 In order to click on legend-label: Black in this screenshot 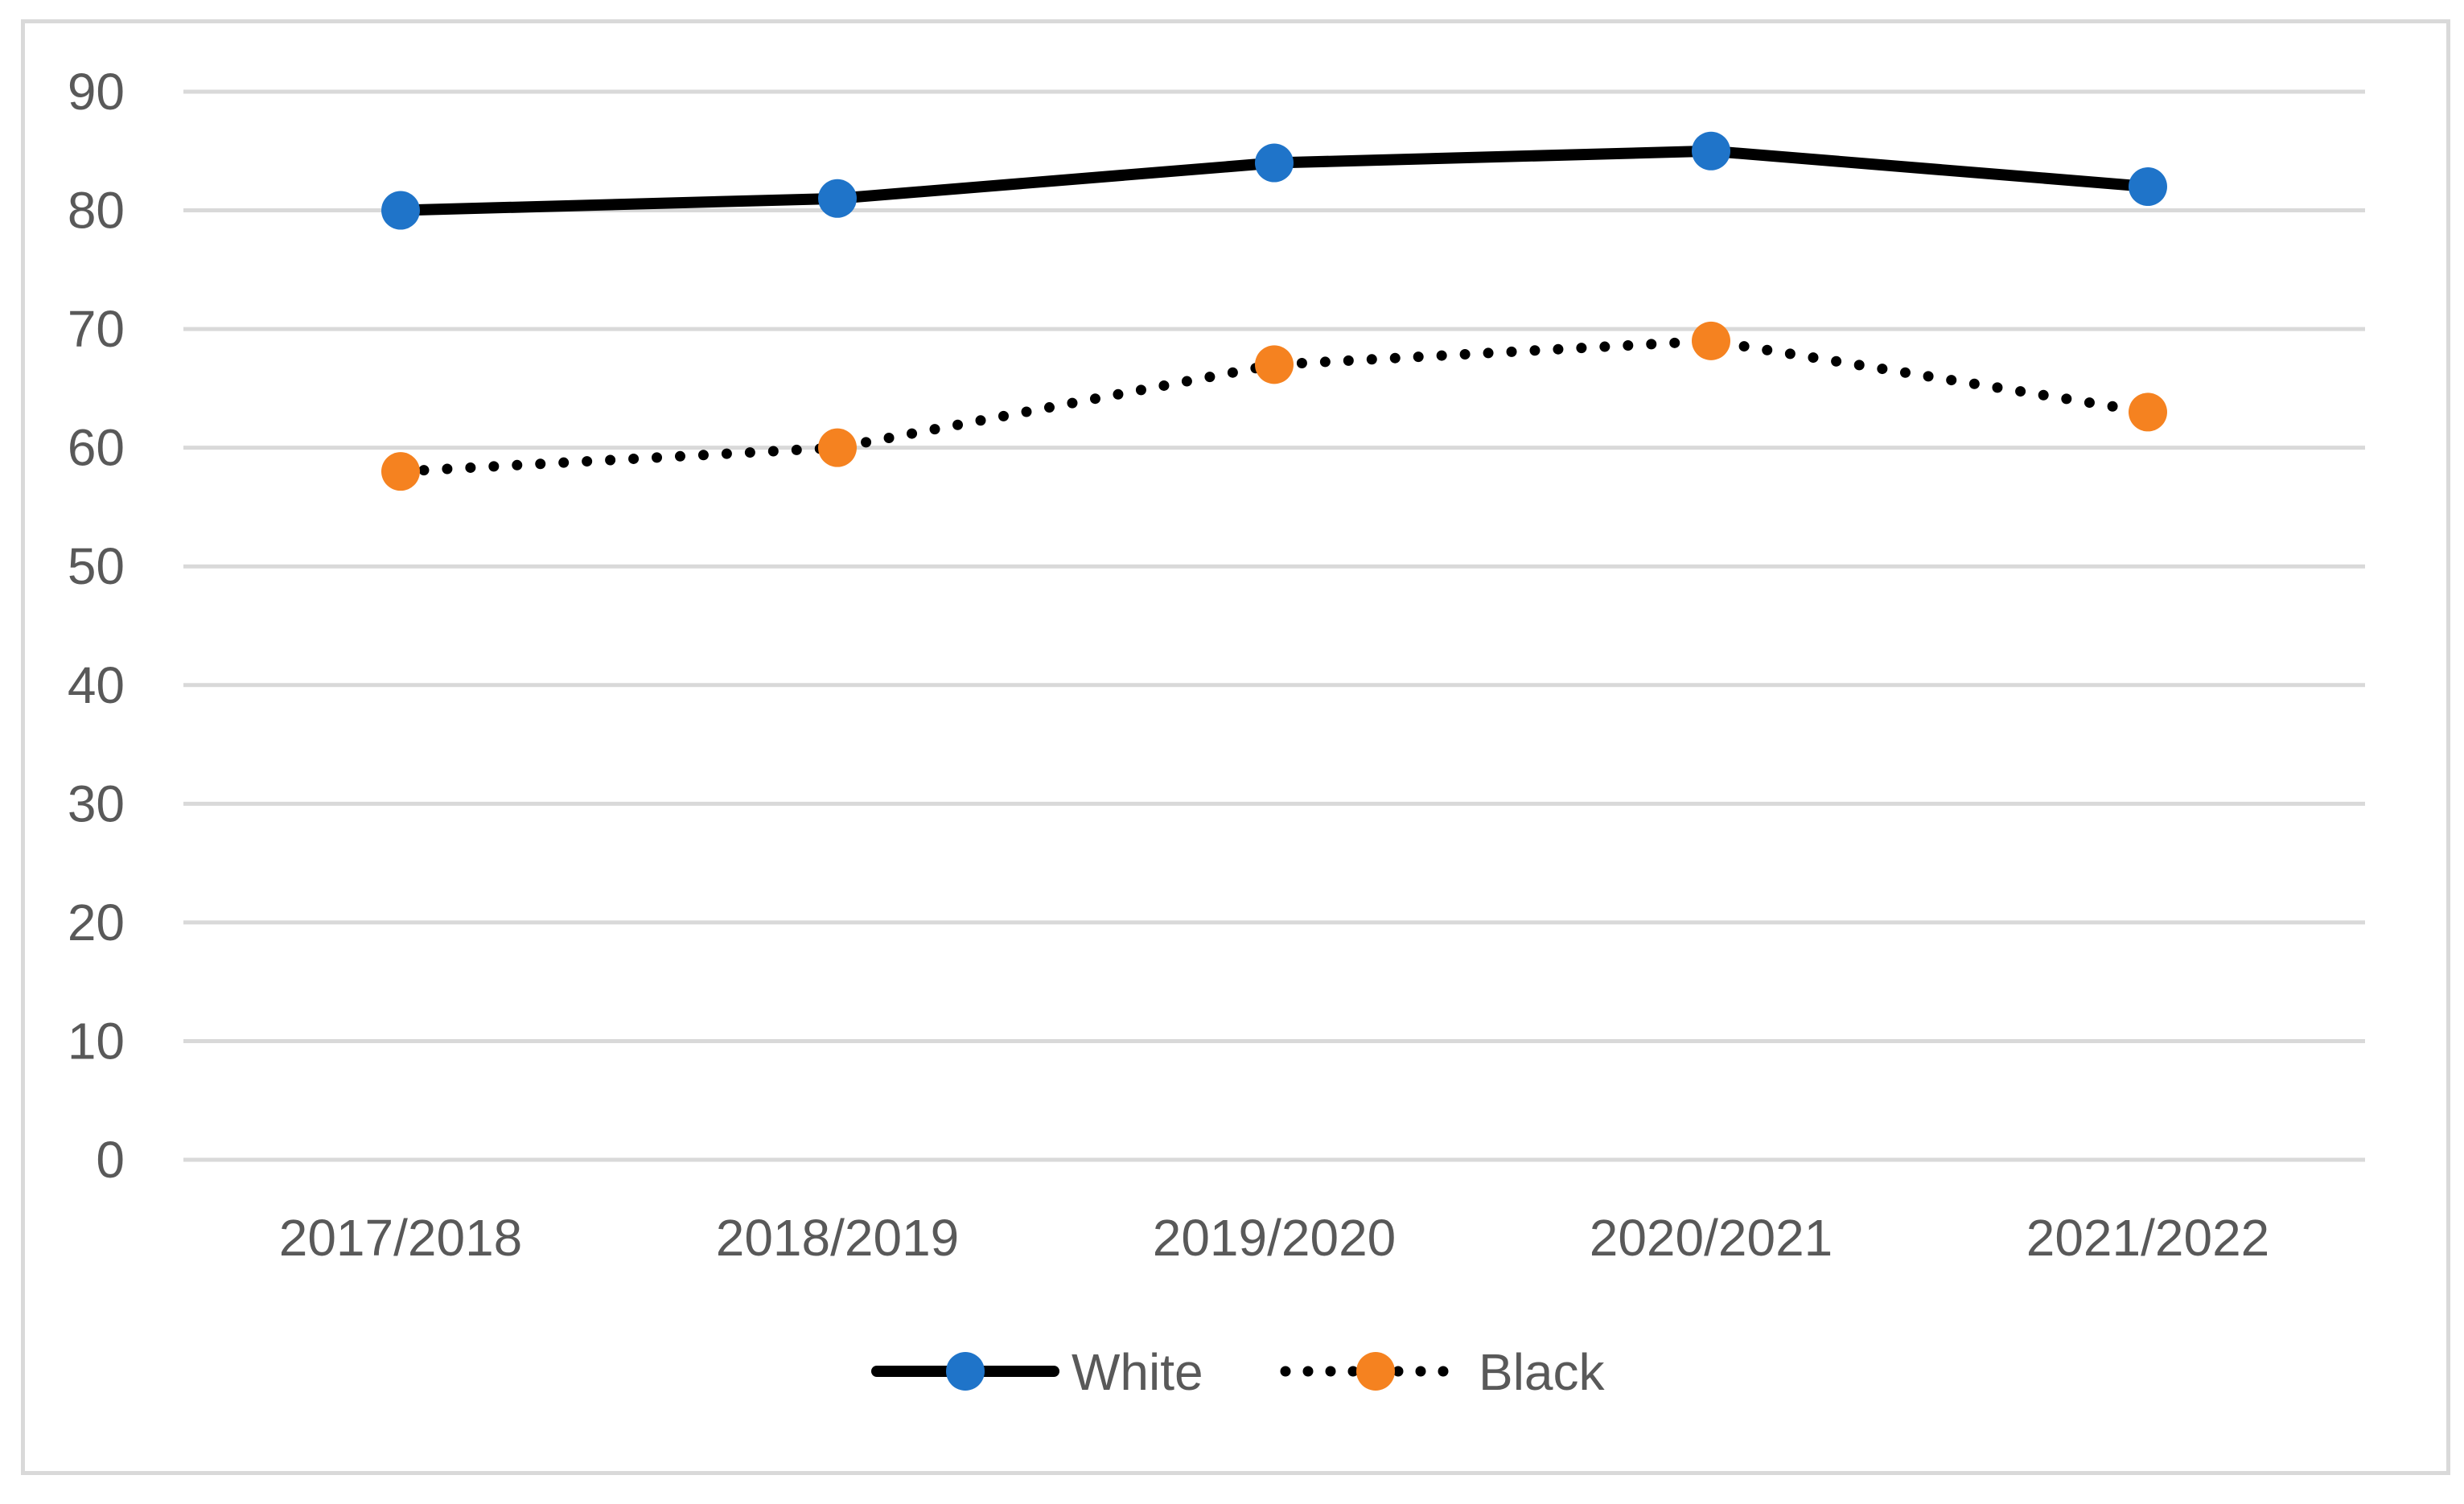, I will do `click(1542, 1372)`.